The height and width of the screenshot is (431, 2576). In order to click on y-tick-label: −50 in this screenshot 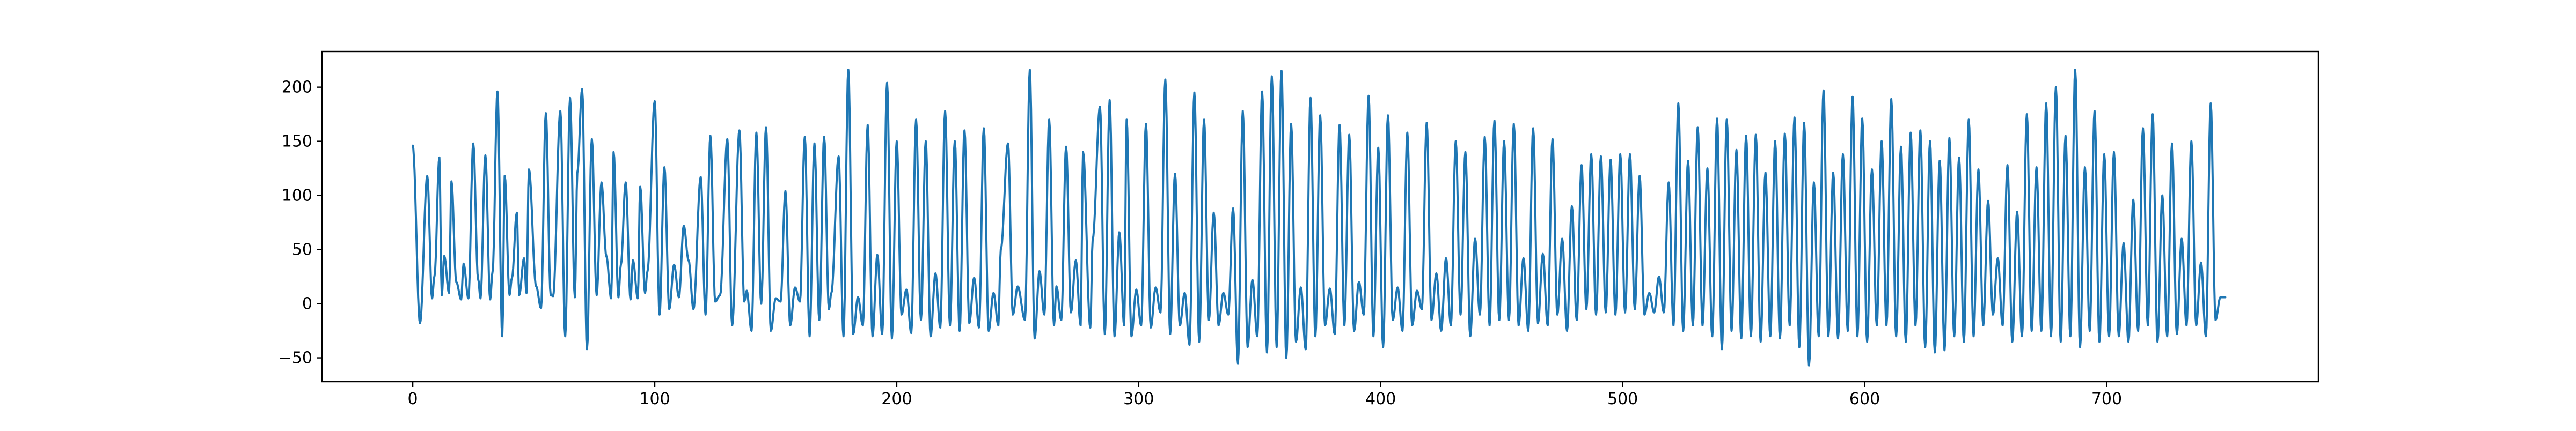, I will do `click(295, 358)`.